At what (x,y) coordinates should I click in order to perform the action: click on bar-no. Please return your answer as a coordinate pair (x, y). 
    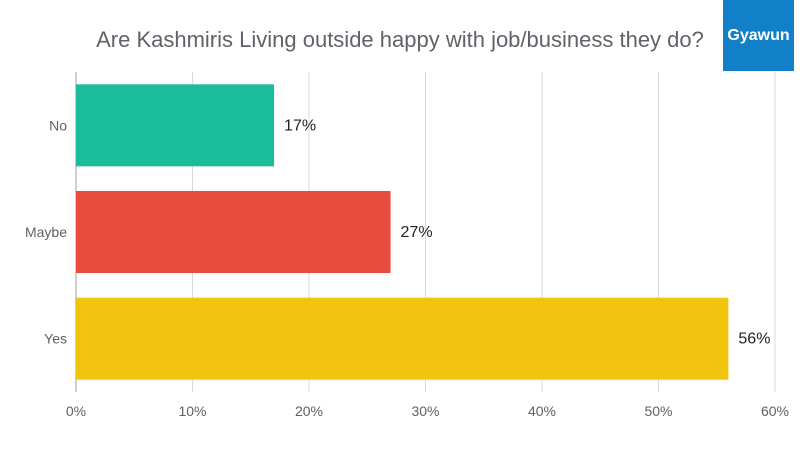
    Looking at the image, I should click on (175, 125).